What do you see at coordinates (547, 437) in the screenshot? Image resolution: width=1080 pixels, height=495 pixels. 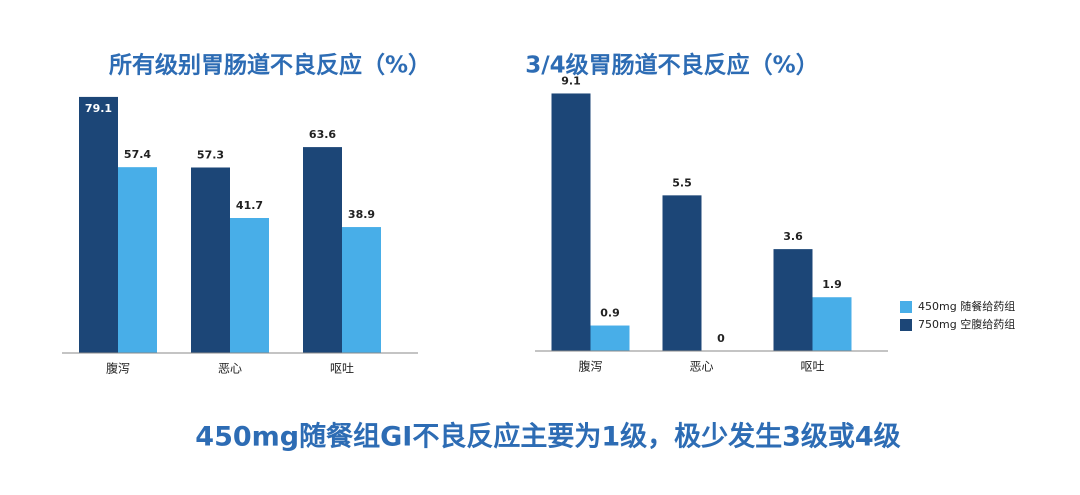 I see `footer-text: 450mg随餐组GI不良反应主要为1级，极少发生3级或4级` at bounding box center [547, 437].